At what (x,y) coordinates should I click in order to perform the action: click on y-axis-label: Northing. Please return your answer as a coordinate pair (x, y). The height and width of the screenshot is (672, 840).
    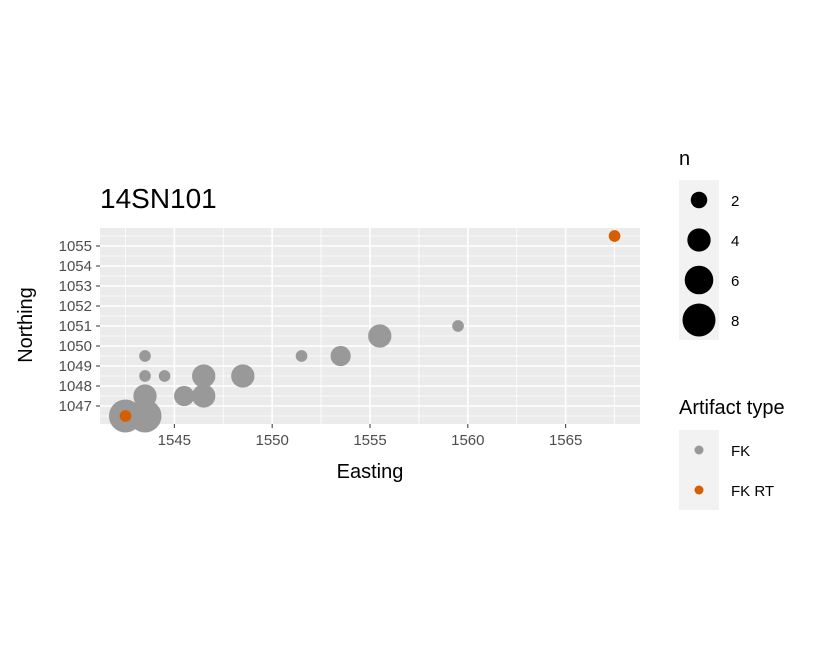
    Looking at the image, I should click on (26, 325).